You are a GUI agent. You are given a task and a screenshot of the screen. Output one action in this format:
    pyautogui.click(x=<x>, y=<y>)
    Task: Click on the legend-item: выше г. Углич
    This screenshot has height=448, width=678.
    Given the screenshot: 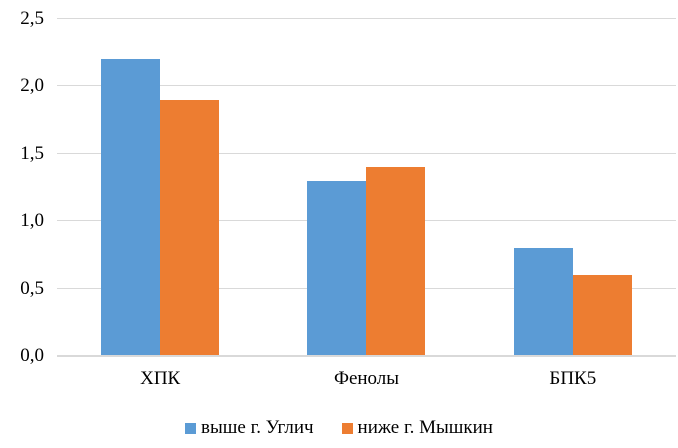 What is the action you would take?
    pyautogui.click(x=249, y=428)
    